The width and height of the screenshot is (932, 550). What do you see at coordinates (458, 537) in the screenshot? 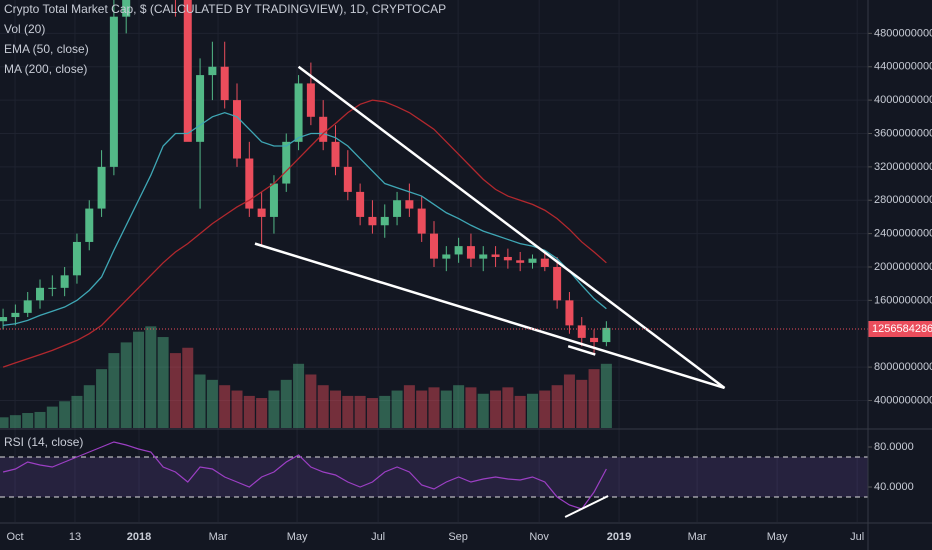
I see `x-tick-label: Sep` at bounding box center [458, 537].